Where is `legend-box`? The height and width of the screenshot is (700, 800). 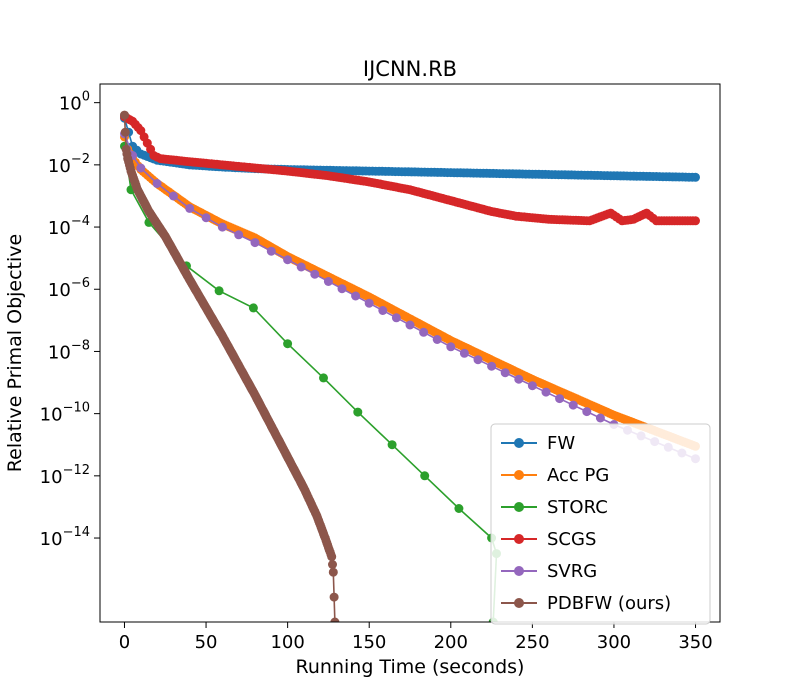
legend-box is located at coordinates (600, 524).